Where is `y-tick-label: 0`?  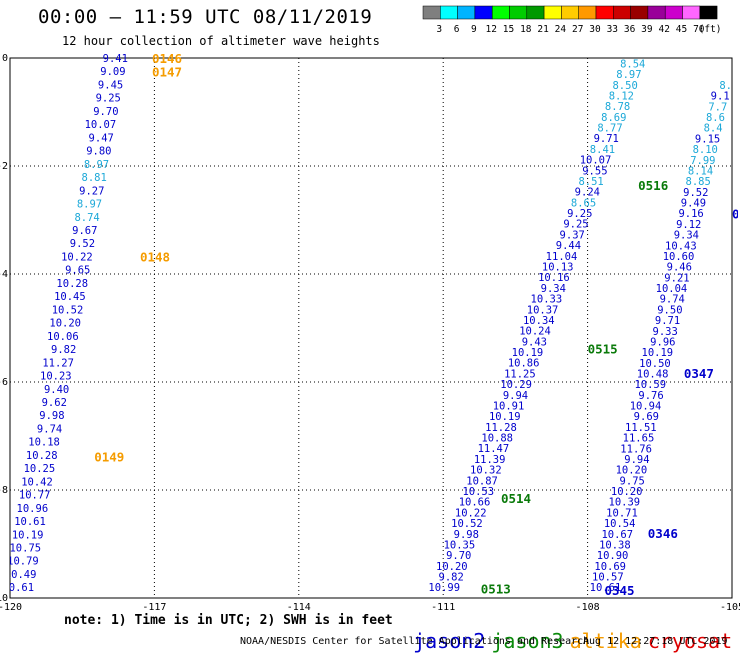 y-tick-label: 0 is located at coordinates (5, 58).